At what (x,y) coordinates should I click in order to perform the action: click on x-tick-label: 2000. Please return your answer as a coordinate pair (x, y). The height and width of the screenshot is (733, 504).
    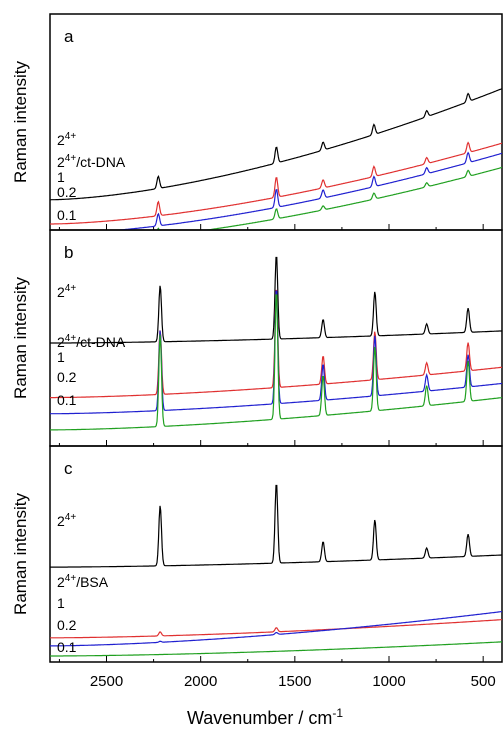
    Looking at the image, I should click on (200, 681).